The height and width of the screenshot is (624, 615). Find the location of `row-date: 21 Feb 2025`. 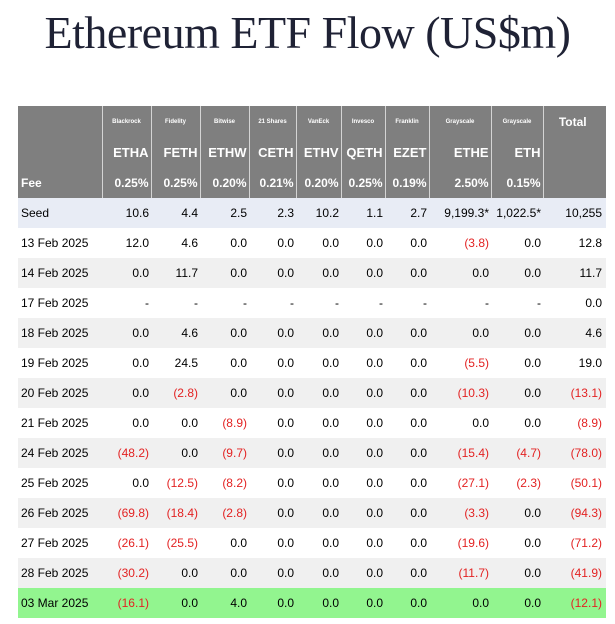

row-date: 21 Feb 2025 is located at coordinates (60, 423).